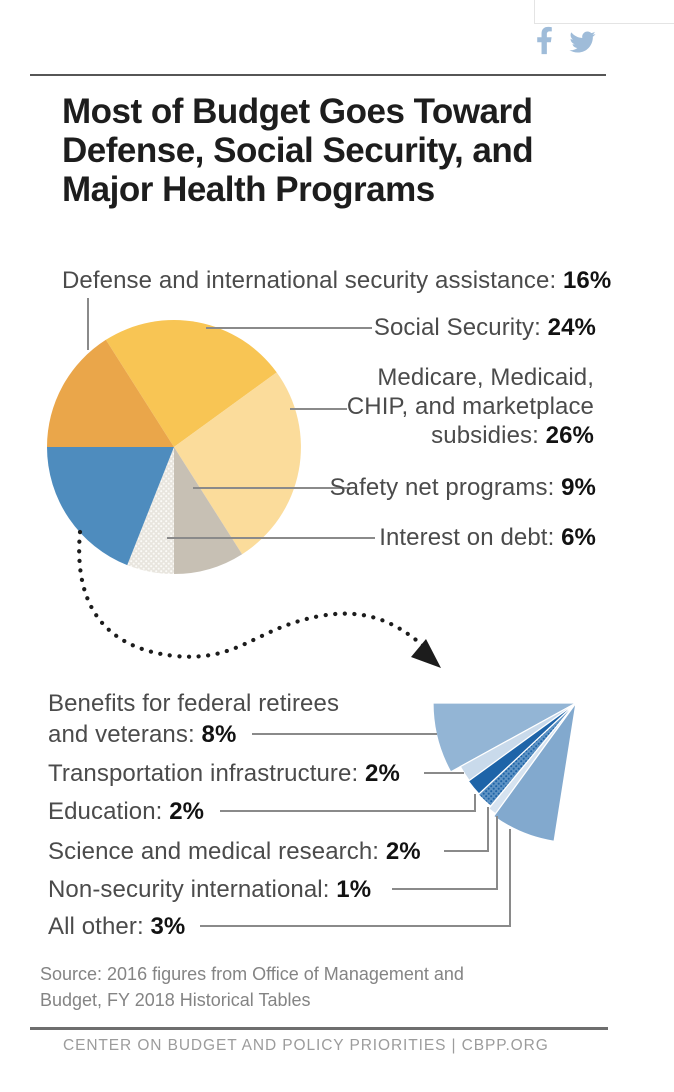 The height and width of the screenshot is (1092, 674). What do you see at coordinates (462, 487) in the screenshot?
I see `callout-safety-net: Safety net programs: 9%` at bounding box center [462, 487].